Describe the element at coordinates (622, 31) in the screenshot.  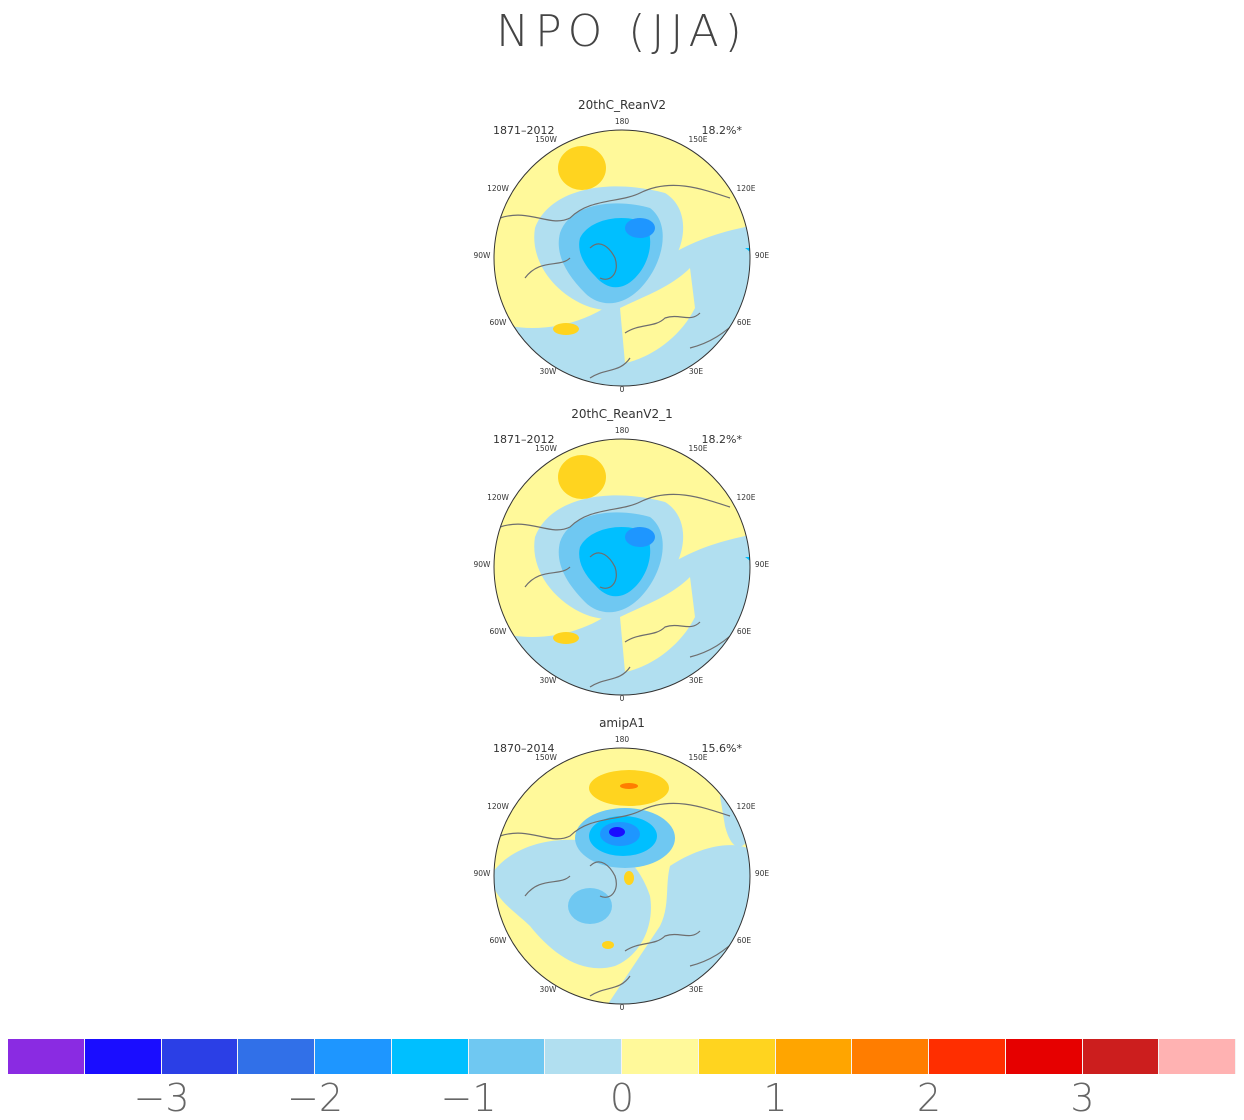
I see `page-title: NPO (JJA)` at that location.